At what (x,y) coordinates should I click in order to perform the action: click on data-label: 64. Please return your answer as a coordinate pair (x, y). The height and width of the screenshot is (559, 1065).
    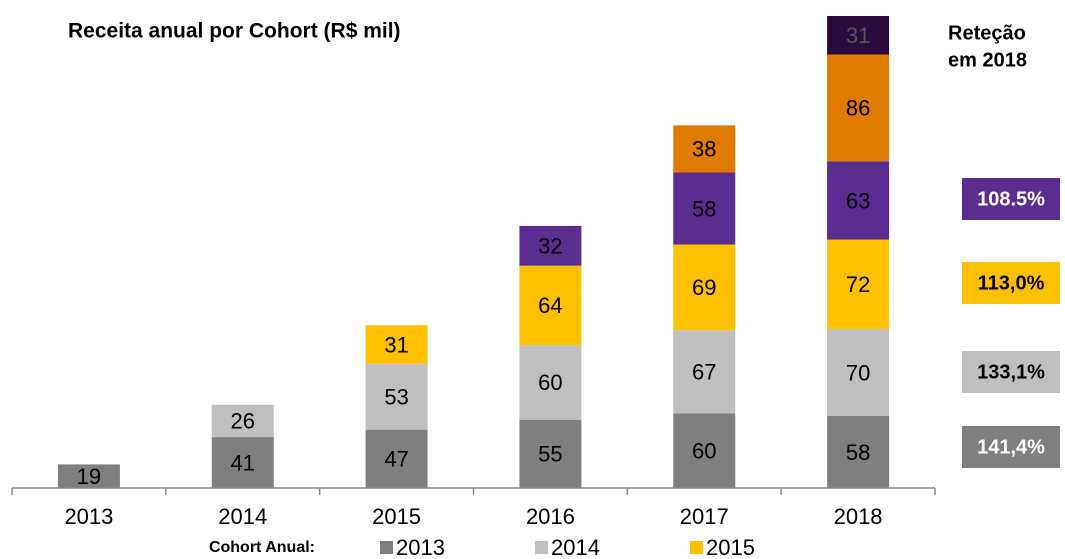
    Looking at the image, I should click on (550, 305).